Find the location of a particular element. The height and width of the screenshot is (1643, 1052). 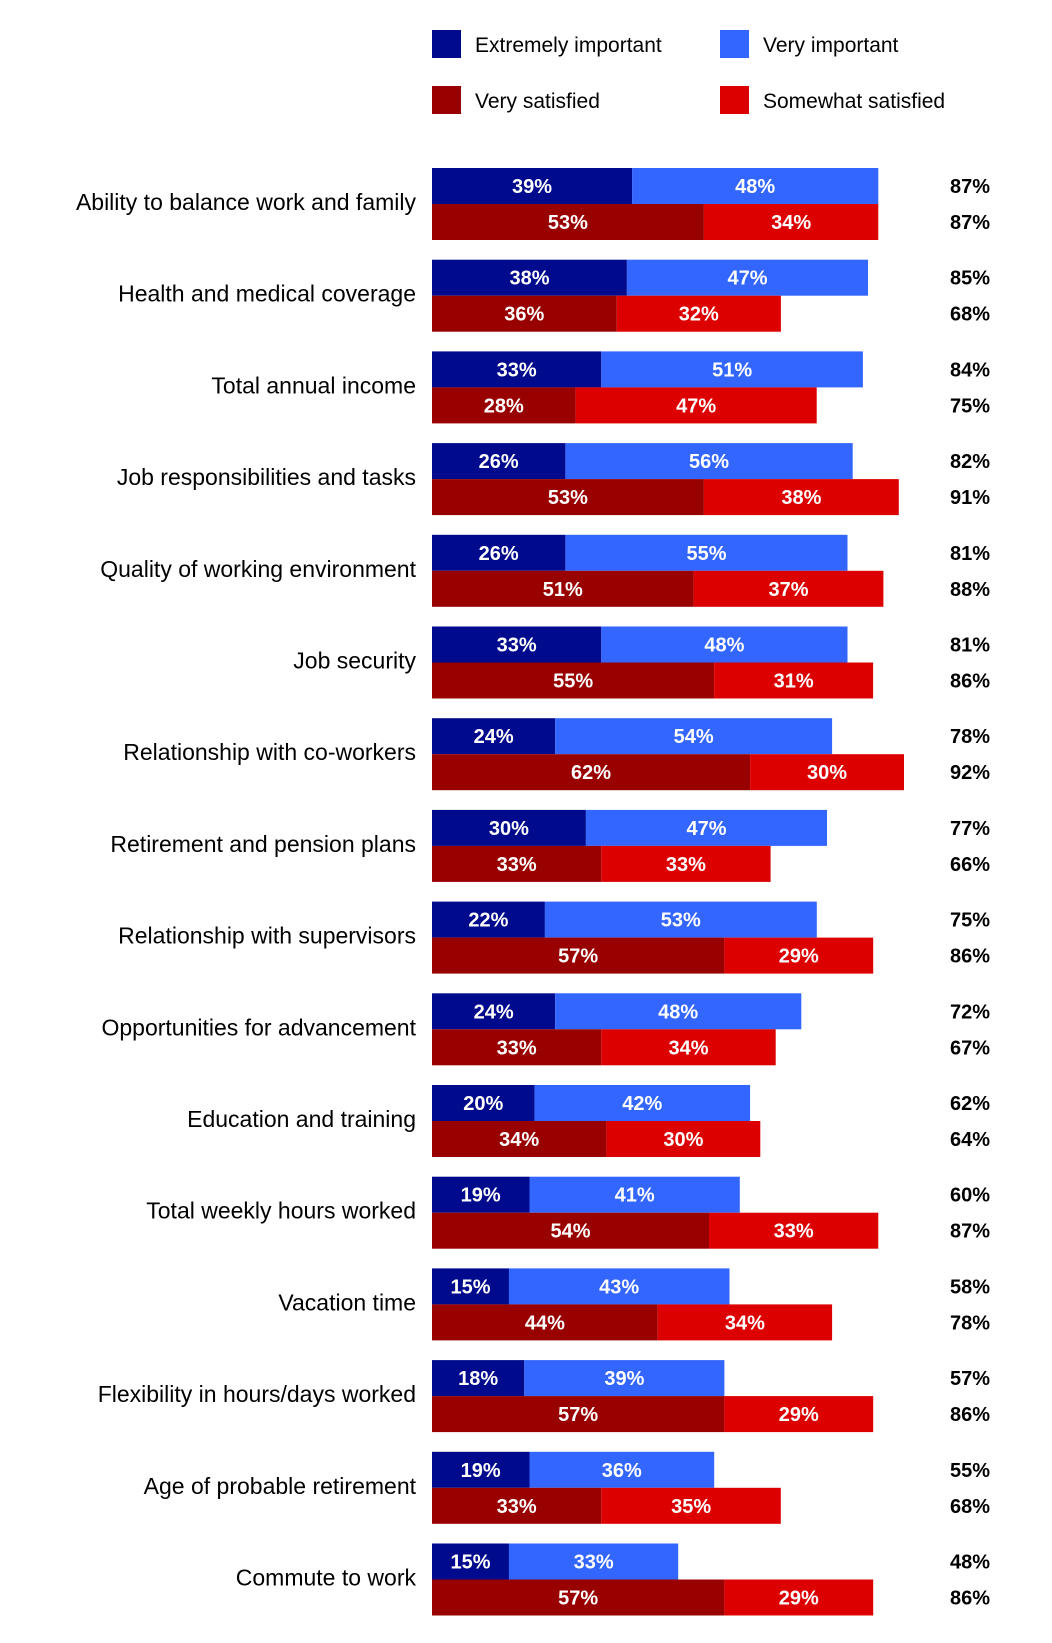

data-label-extremely-important: 24% is located at coordinates (494, 737).